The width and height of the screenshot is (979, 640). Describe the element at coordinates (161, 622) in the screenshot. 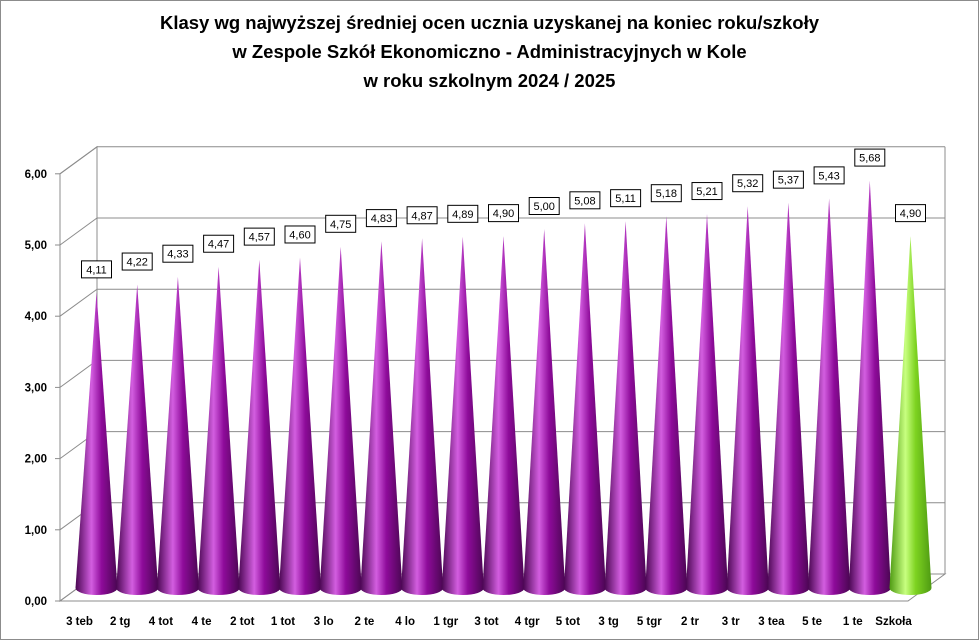

I see `x-tick-label: 4 tot` at that location.